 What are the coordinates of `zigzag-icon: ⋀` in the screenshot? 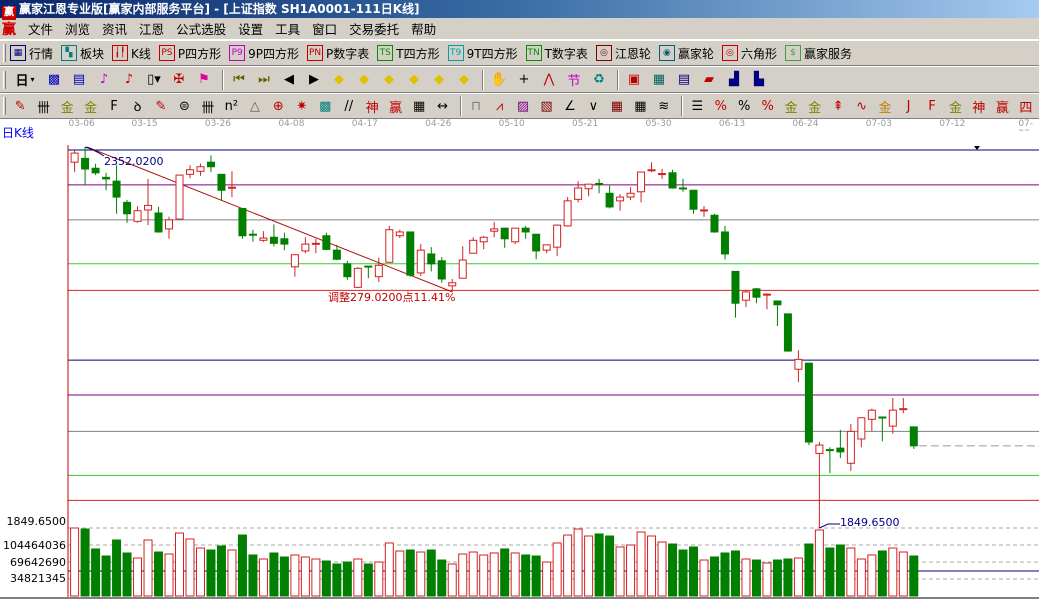 It's located at (549, 79).